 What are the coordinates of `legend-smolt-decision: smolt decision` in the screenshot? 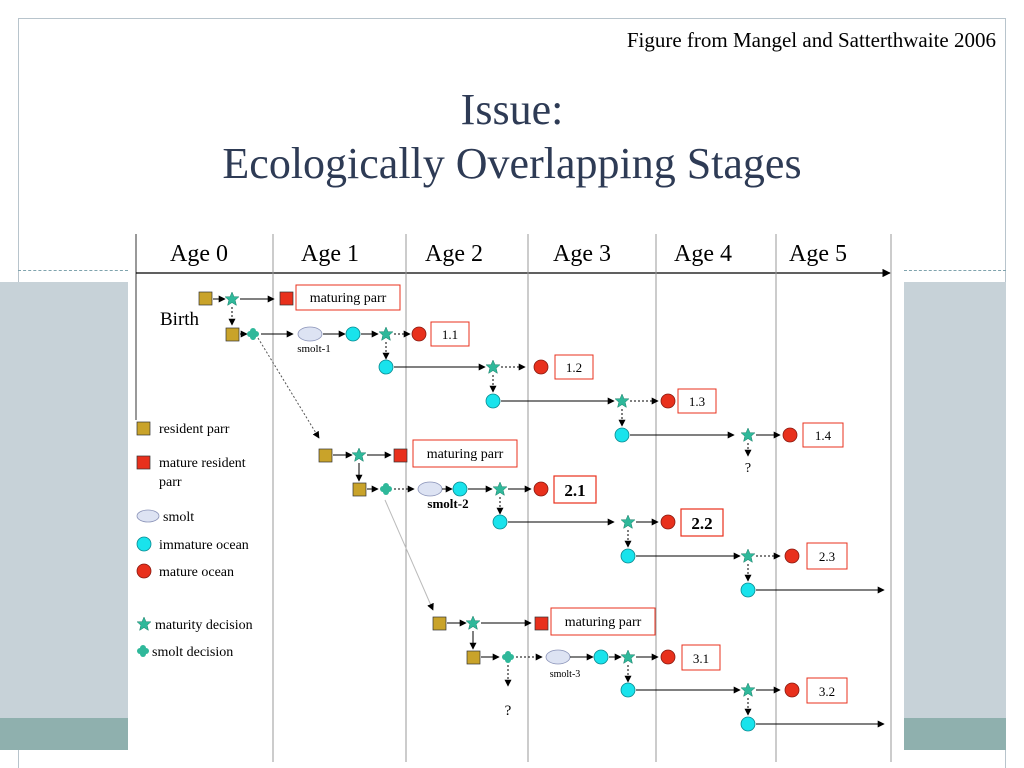 It's located at (192, 652).